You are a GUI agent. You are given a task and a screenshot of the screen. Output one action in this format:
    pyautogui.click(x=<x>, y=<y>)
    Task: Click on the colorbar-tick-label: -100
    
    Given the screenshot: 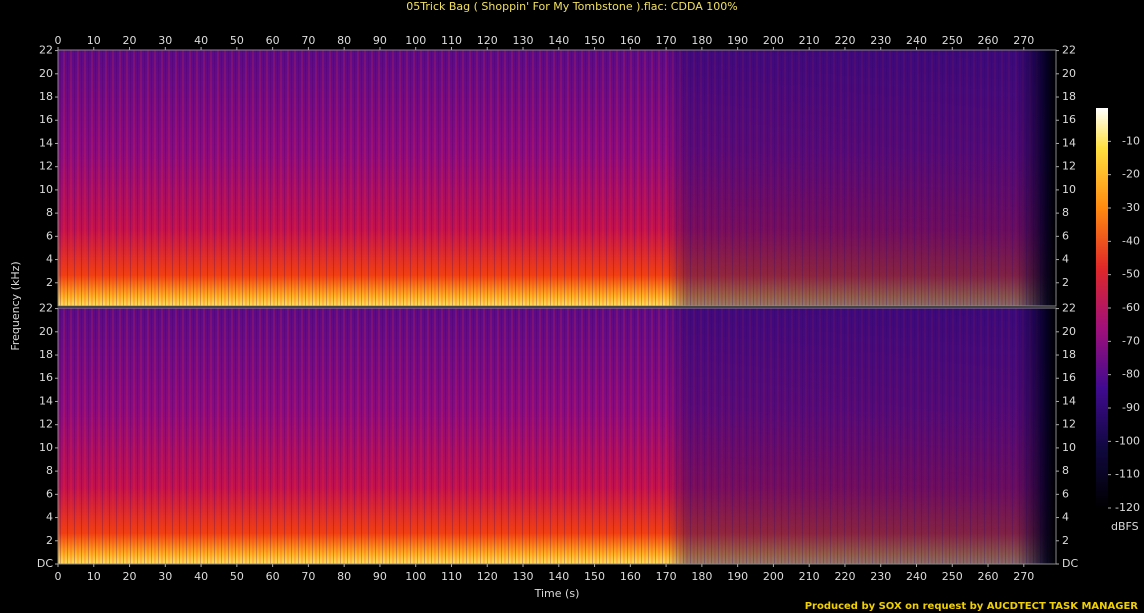 What is the action you would take?
    pyautogui.click(x=1127, y=440)
    